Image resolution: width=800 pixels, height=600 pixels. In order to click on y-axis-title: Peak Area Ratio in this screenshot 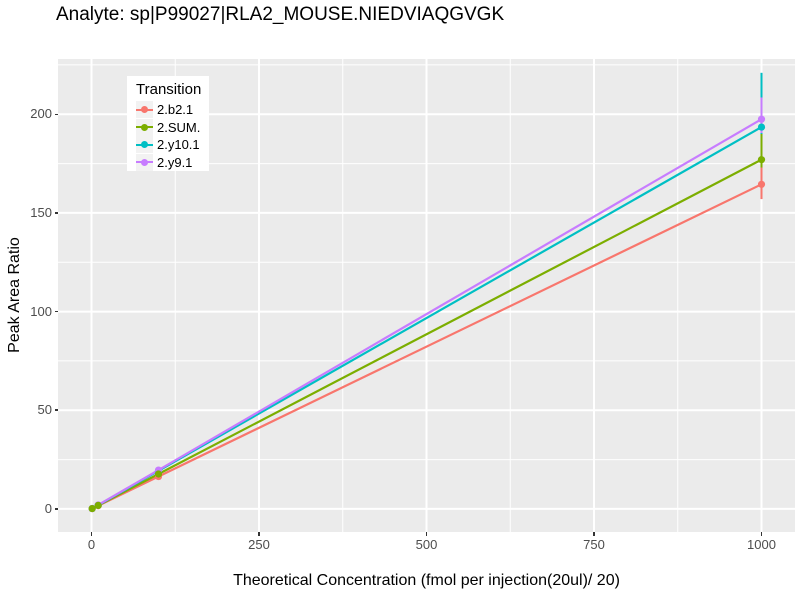, I will do `click(14, 295)`.